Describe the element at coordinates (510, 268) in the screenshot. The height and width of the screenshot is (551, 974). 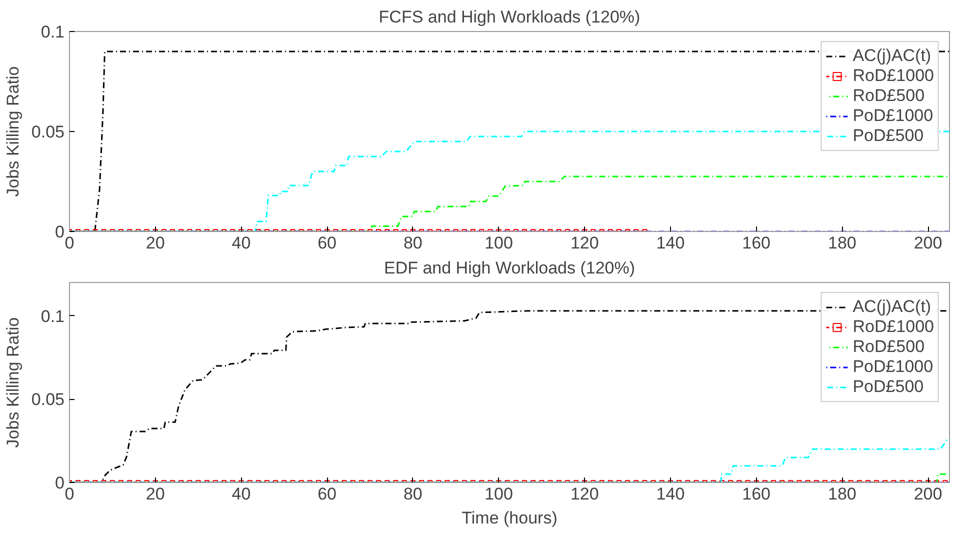
I see `chart-title: EDF and High Workloads (120%)` at that location.